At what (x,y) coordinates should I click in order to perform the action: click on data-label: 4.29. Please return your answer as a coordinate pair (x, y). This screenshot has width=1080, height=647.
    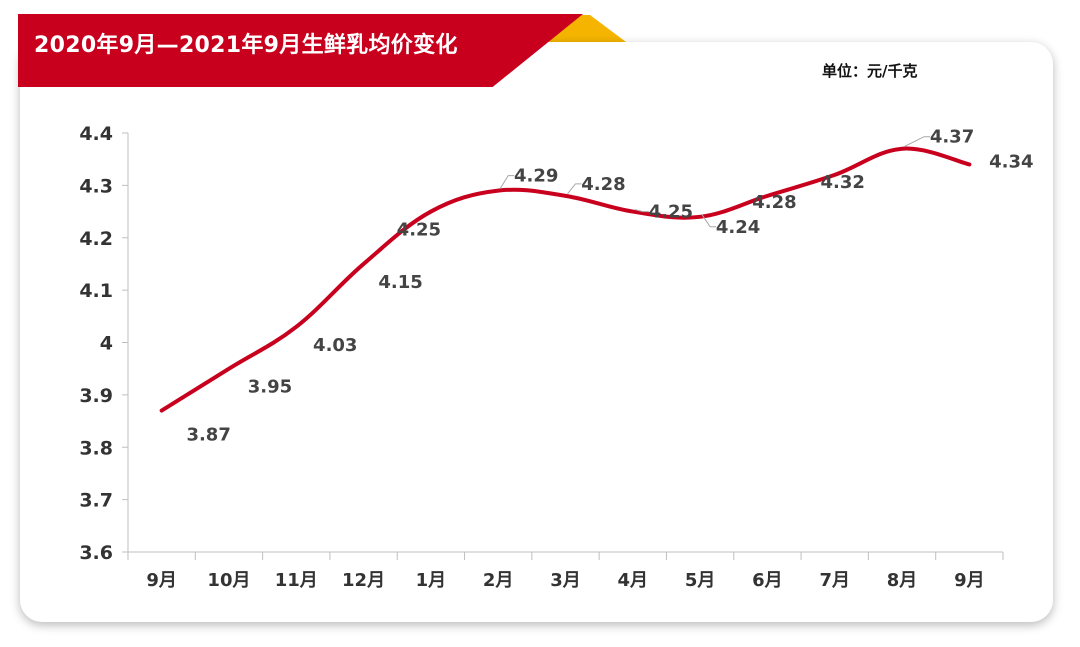
    Looking at the image, I should click on (536, 176).